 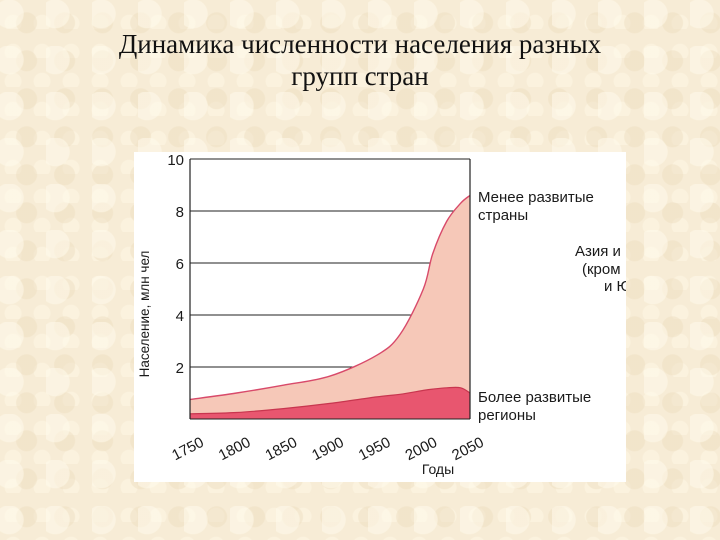 I want to click on label-less-developed-1: Менее развитые, so click(x=536, y=197).